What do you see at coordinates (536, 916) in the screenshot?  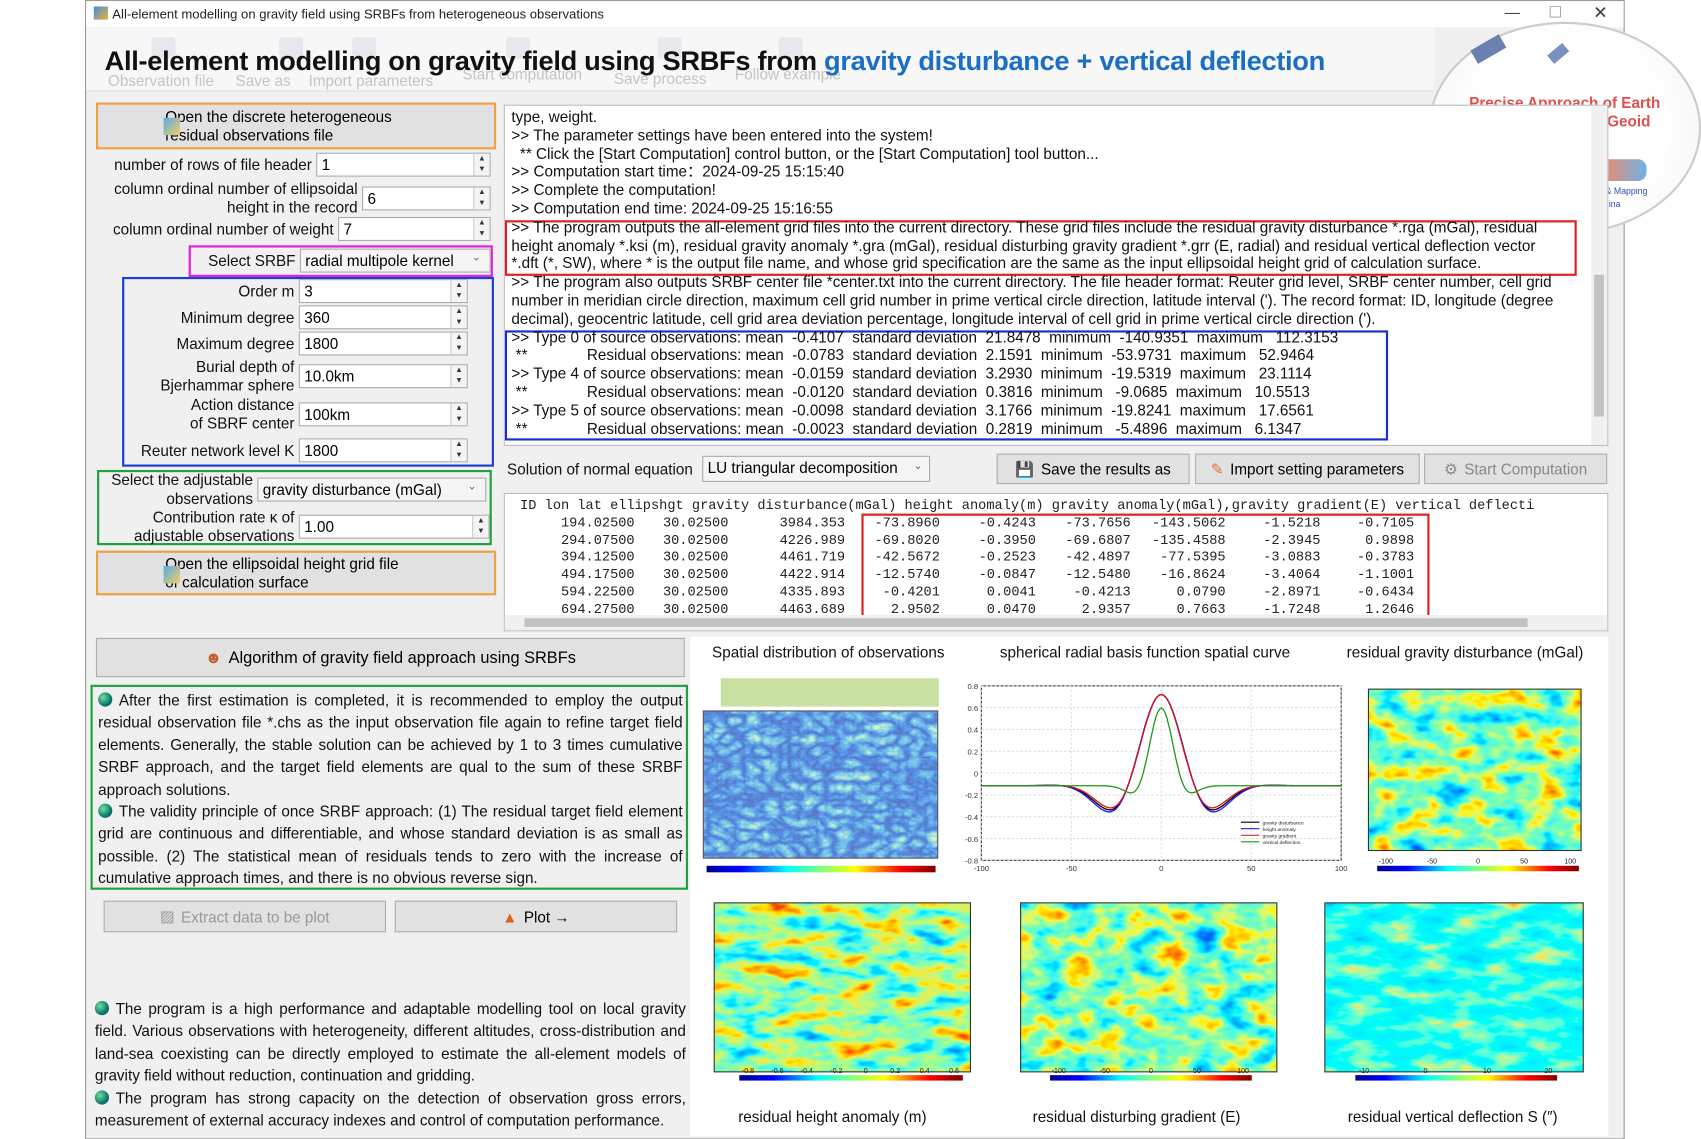 I see `plot-button: ▲ Plot →` at bounding box center [536, 916].